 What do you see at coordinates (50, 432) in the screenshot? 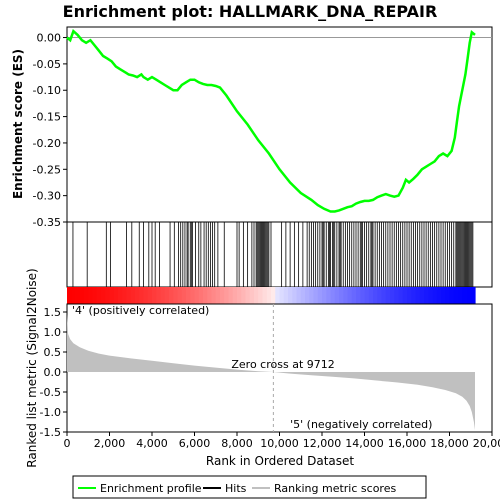
I see `metric-y-tick-label: -1.5` at bounding box center [50, 432].